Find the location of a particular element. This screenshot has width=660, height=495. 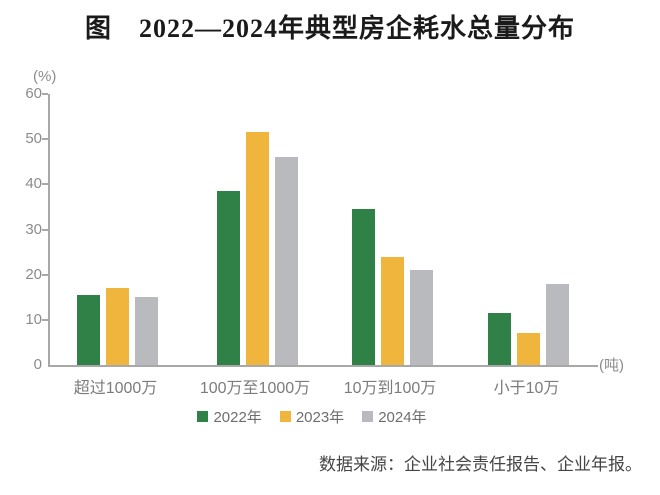

legend: 2022年 2023年 2024年 is located at coordinates (321, 416).